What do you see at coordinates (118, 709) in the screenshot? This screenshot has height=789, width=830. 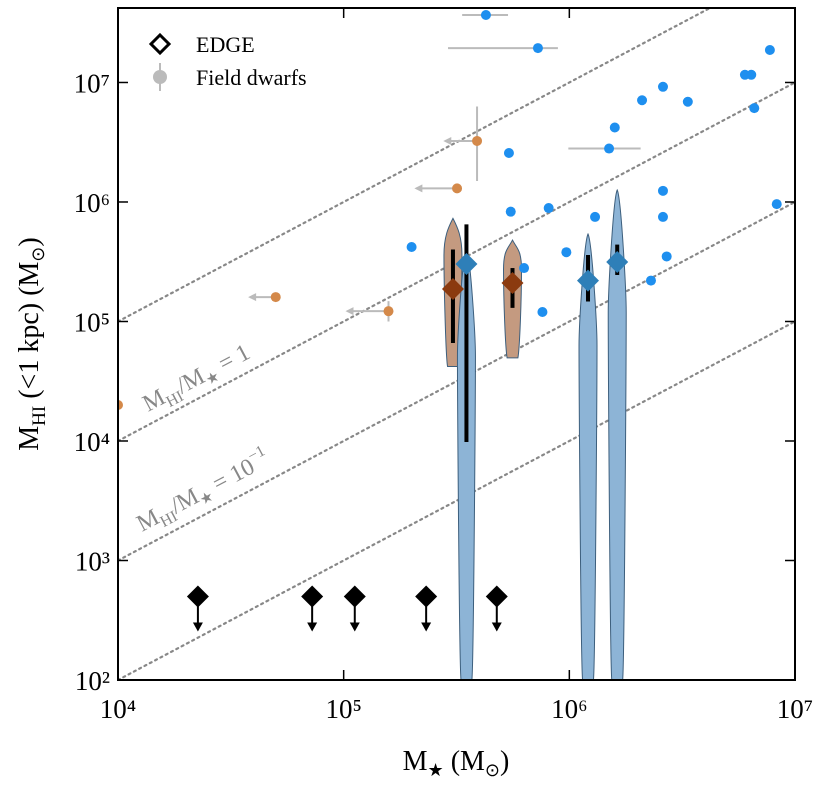 I see `x-tick-label: 10⁴` at bounding box center [118, 709].